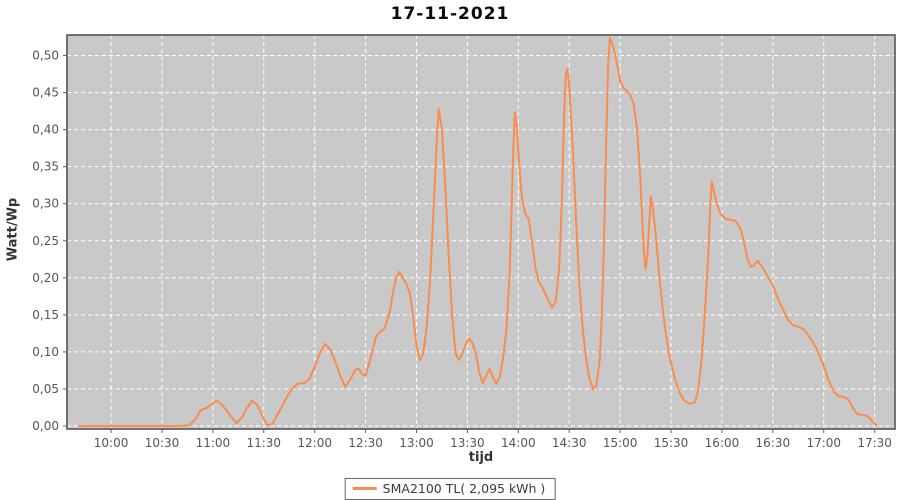 This screenshot has width=900, height=500. What do you see at coordinates (111, 443) in the screenshot?
I see `x-tick-label: 10:00` at bounding box center [111, 443].